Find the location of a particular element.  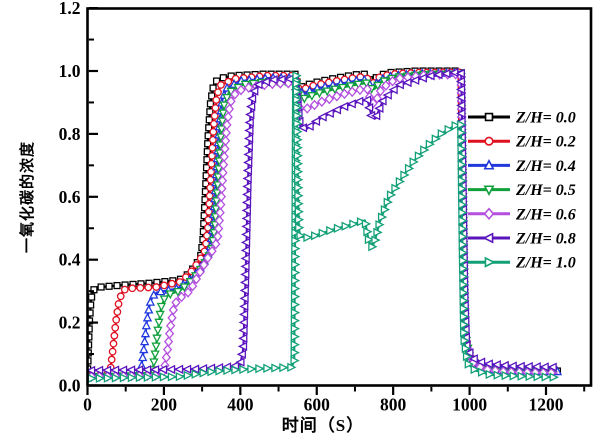

y-tick-label-0.0: 0.0 is located at coordinates (70, 386).